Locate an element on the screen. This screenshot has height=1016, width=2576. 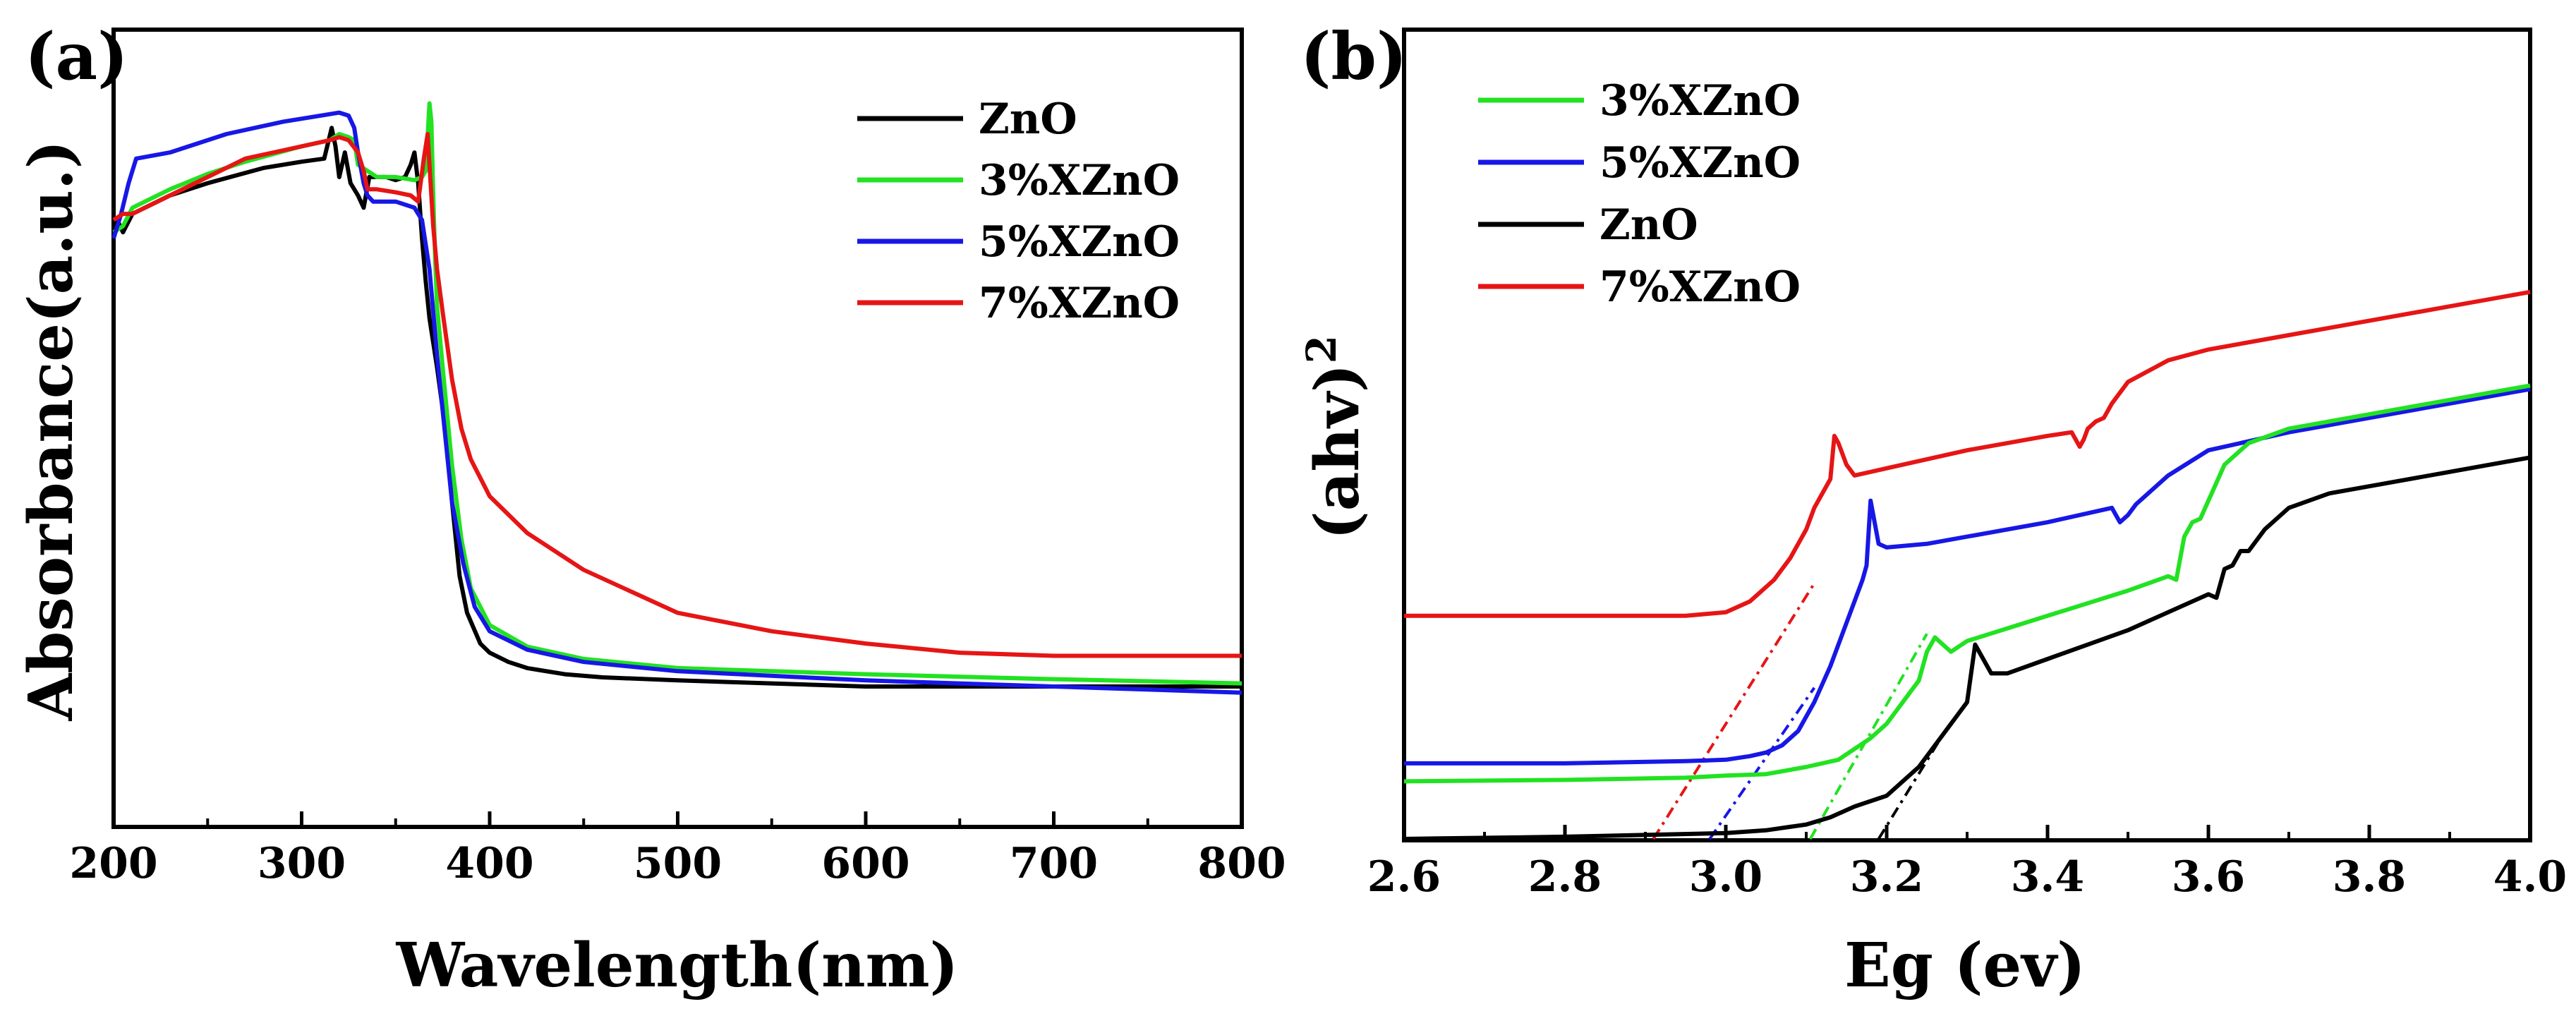
x-tick-label: 500 is located at coordinates (678, 864).